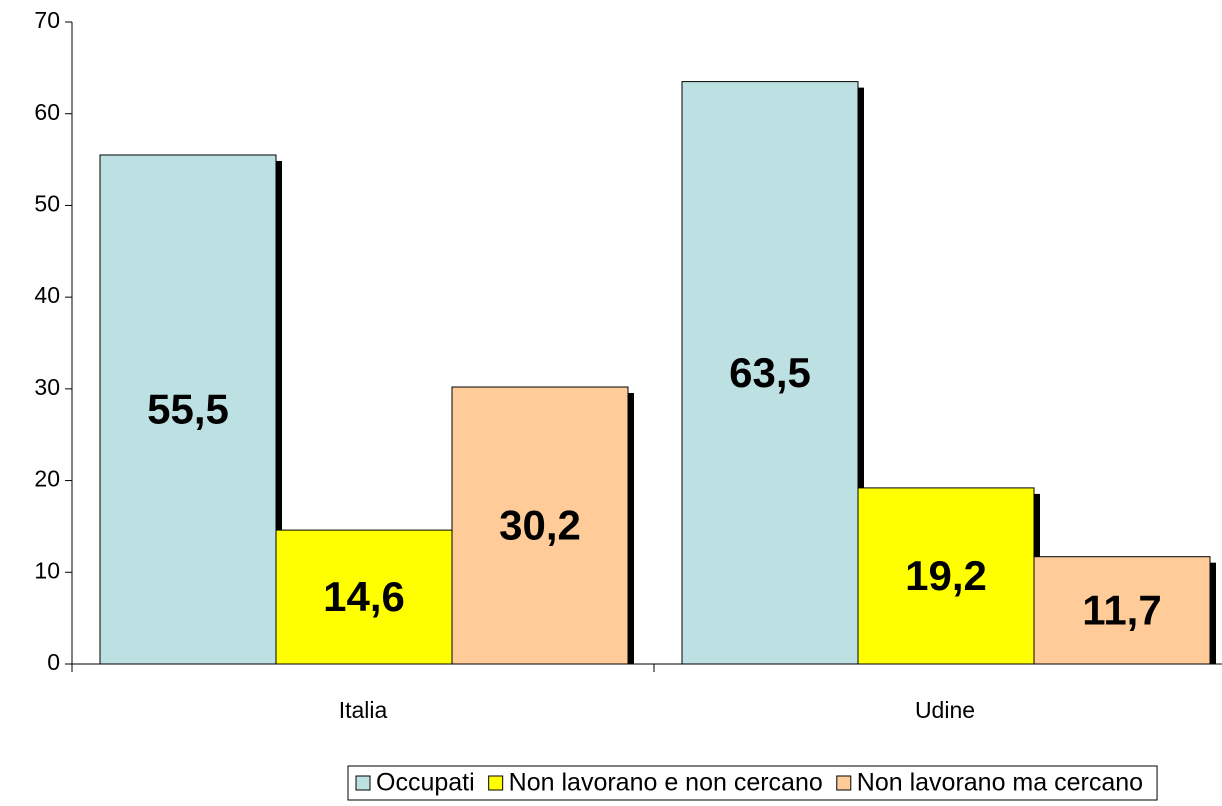 This screenshot has height=806, width=1222. What do you see at coordinates (53, 662) in the screenshot?
I see `y-tick-label: 0` at bounding box center [53, 662].